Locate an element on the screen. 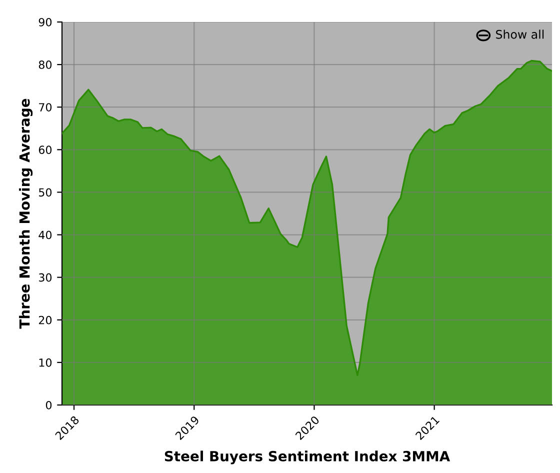 The height and width of the screenshot is (473, 560). y-tick-label: 80 is located at coordinates (45, 64).